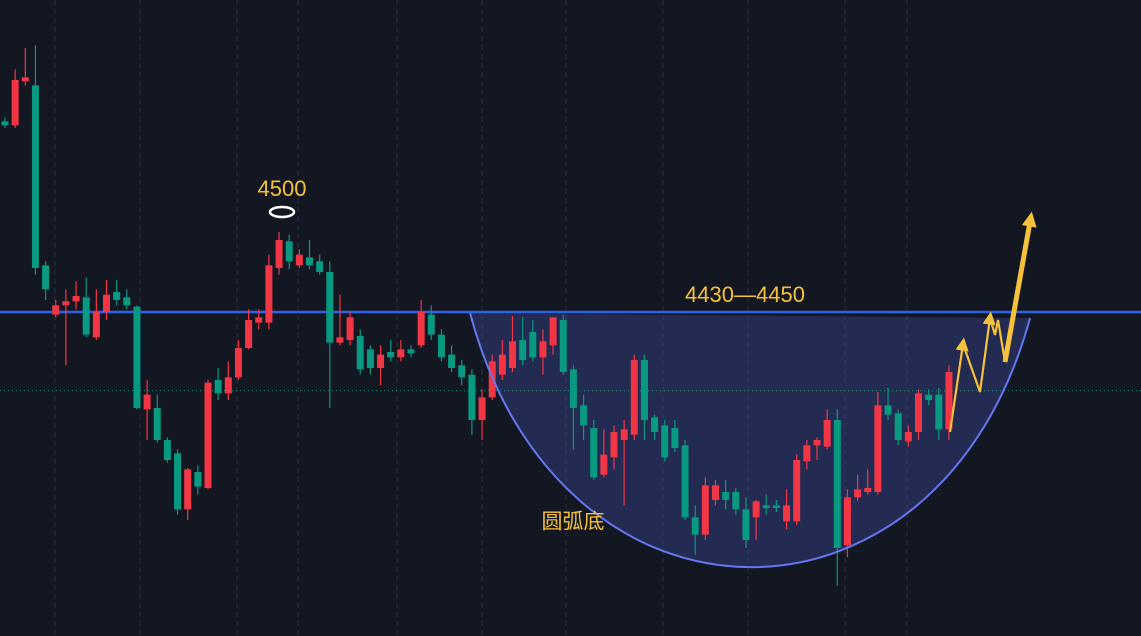 The height and width of the screenshot is (636, 1141). Describe the element at coordinates (282, 188) in the screenshot. I see `peak-label: 4500` at that location.